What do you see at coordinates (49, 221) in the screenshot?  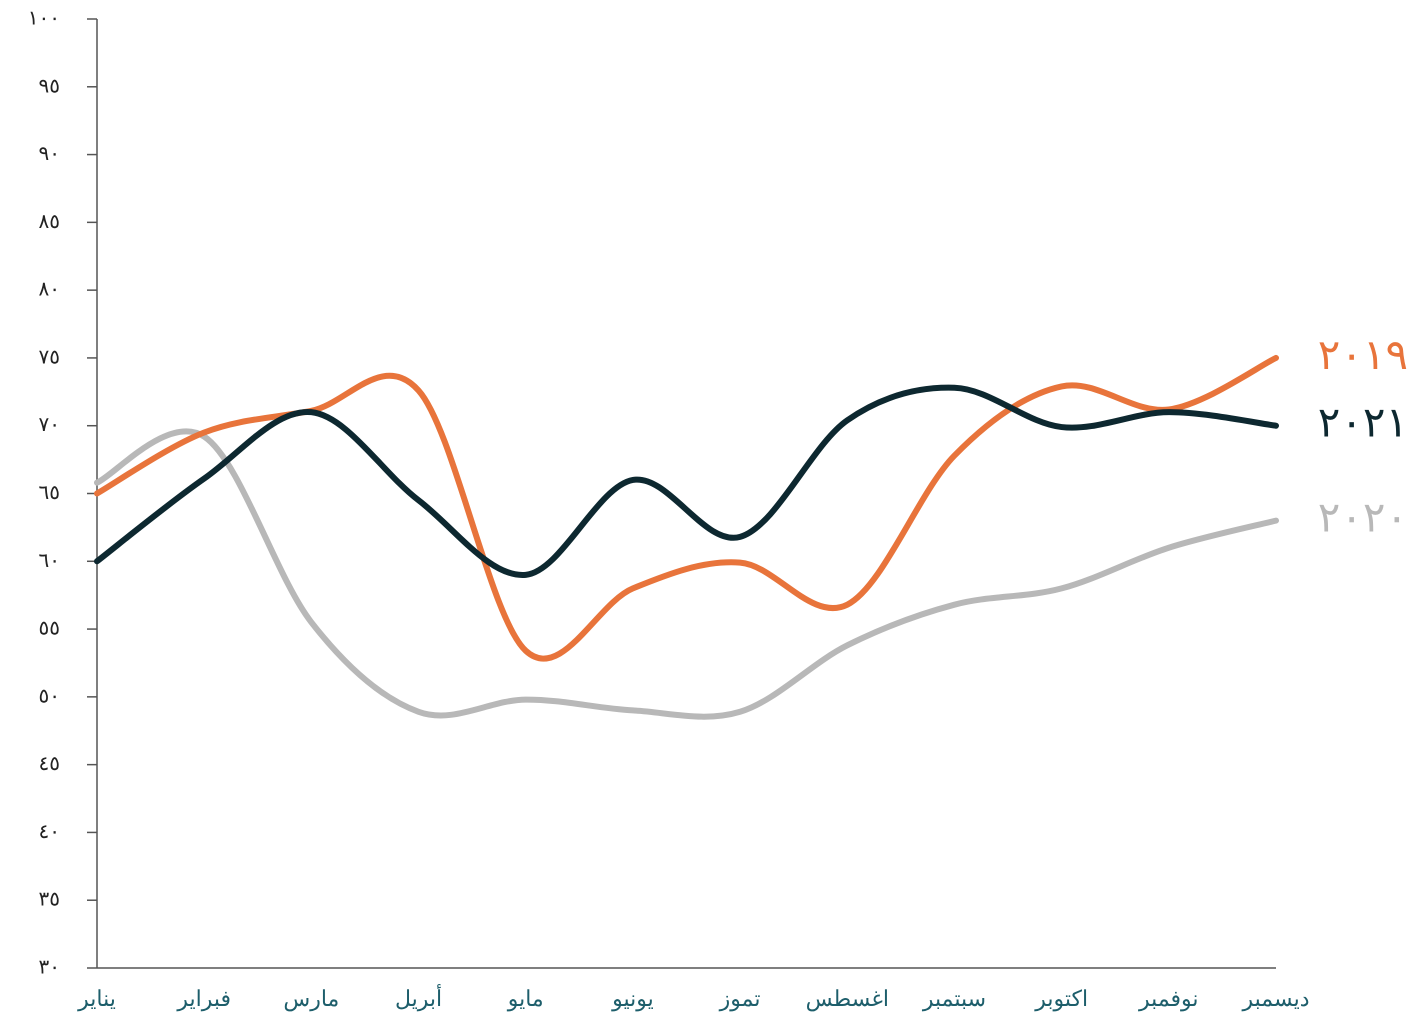 I see `y-tick-label: ٨٥` at bounding box center [49, 221].